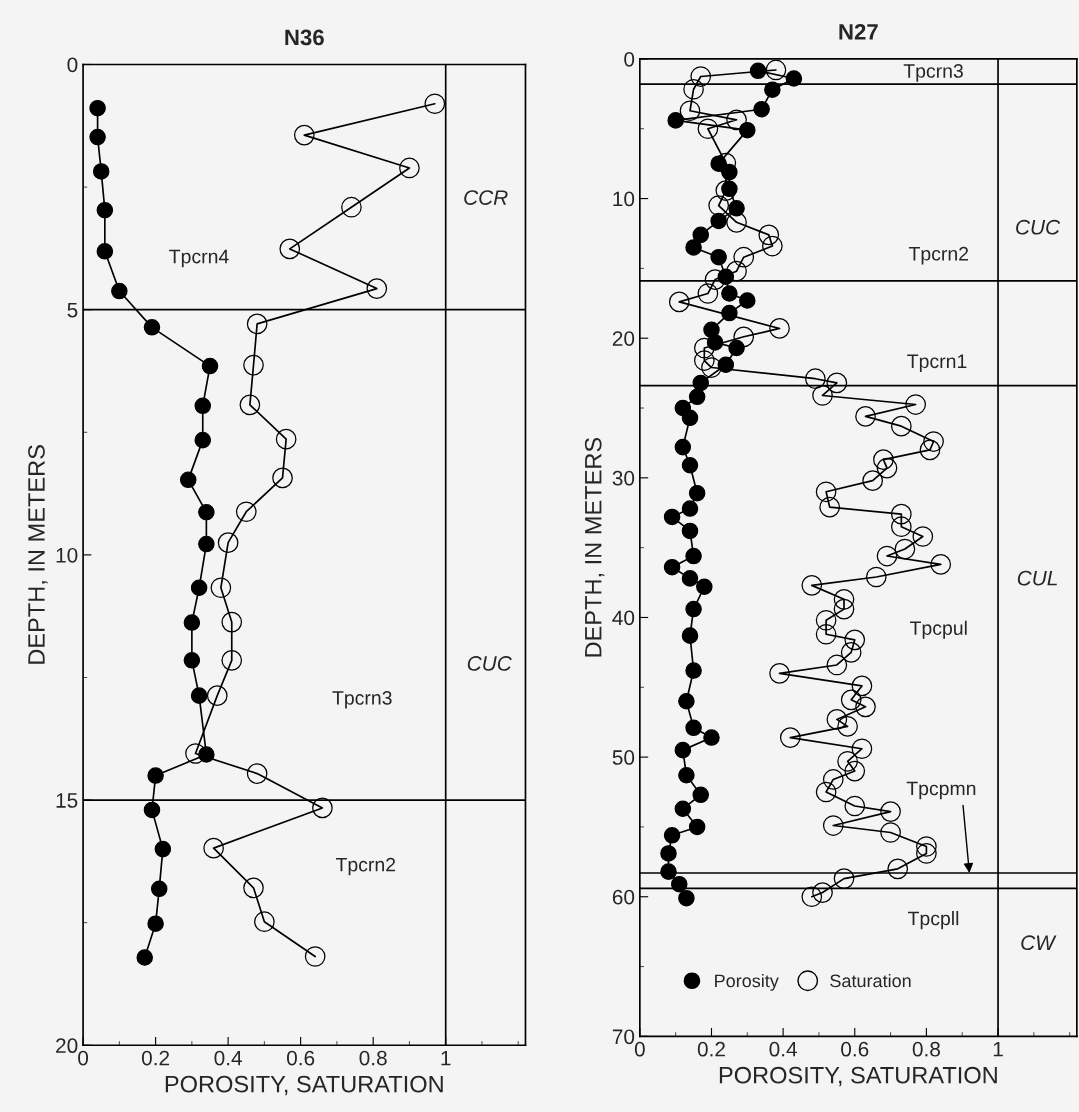 The image size is (1079, 1112). What do you see at coordinates (304, 37) in the screenshot?
I see `chart-title: N36` at bounding box center [304, 37].